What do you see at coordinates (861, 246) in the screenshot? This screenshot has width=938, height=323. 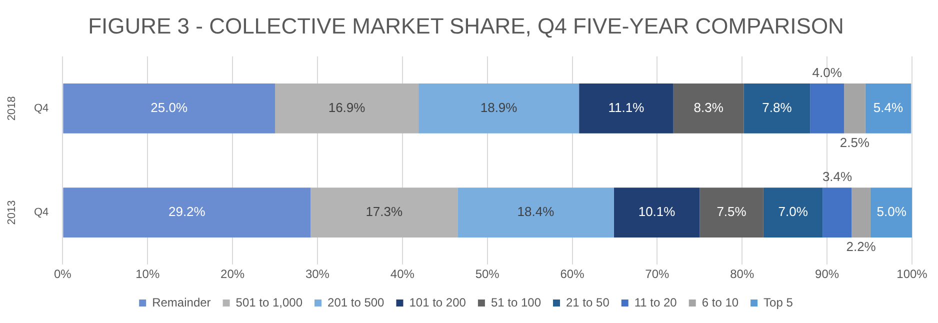 I see `data-label: 2.2%` at bounding box center [861, 246].